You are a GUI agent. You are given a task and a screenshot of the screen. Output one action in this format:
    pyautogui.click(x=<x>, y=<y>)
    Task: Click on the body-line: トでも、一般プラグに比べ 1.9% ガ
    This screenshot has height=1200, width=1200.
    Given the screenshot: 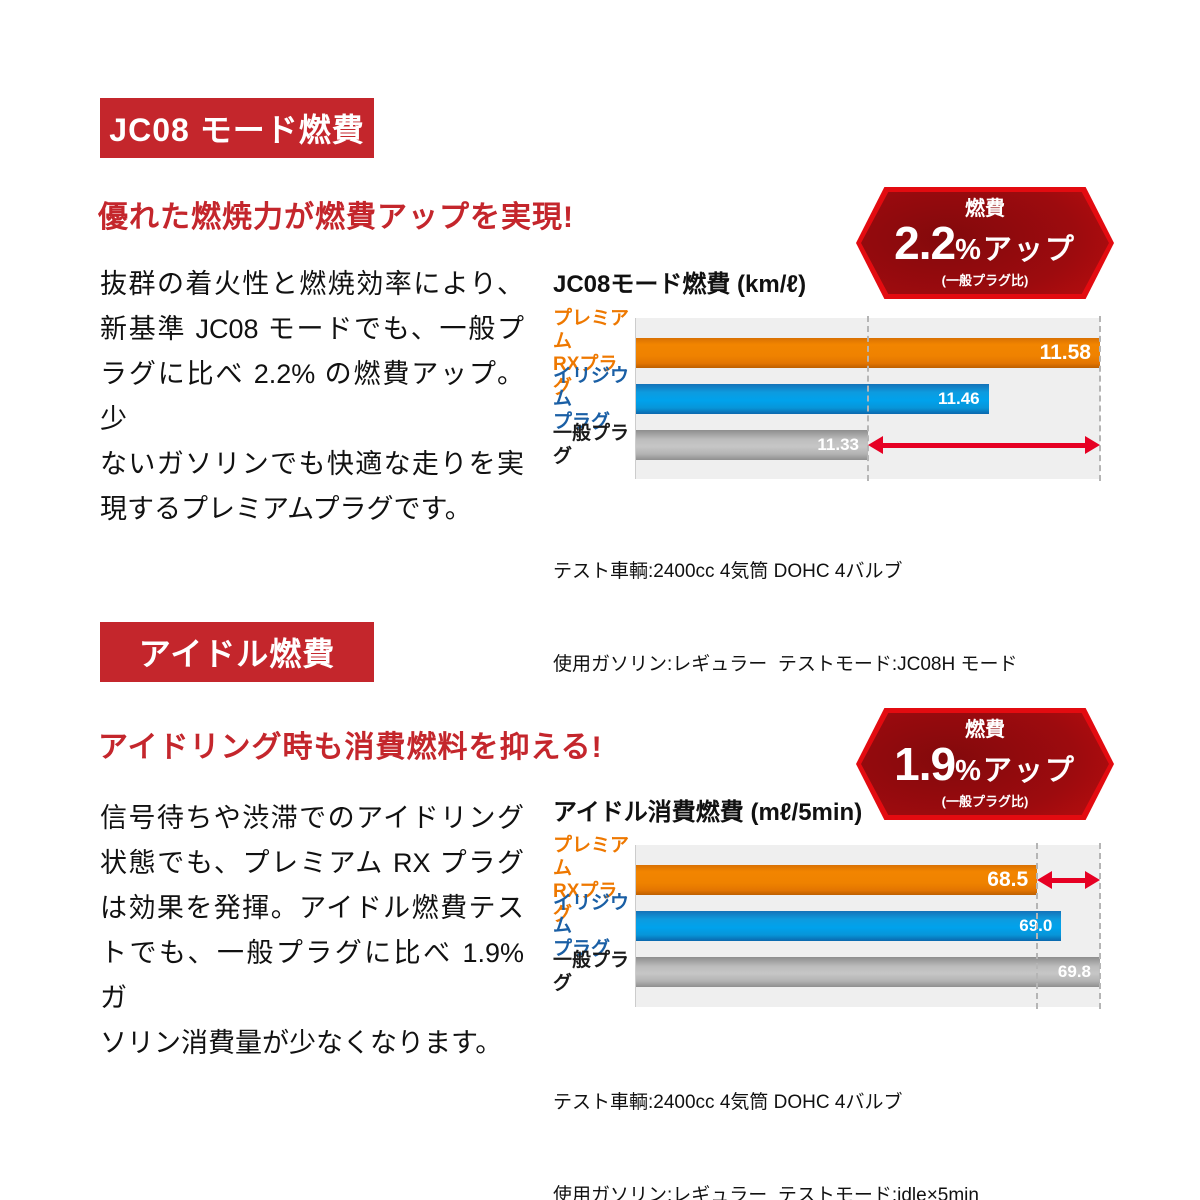 What is the action you would take?
    pyautogui.click(x=312, y=975)
    